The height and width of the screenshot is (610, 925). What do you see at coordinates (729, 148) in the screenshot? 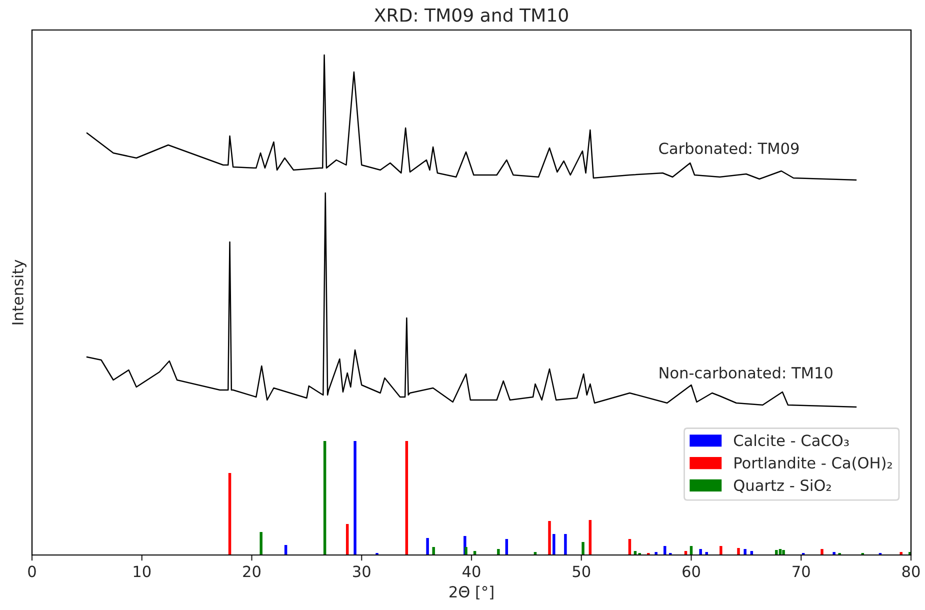
I see `series-label: Carbonated: TM09` at bounding box center [729, 148].